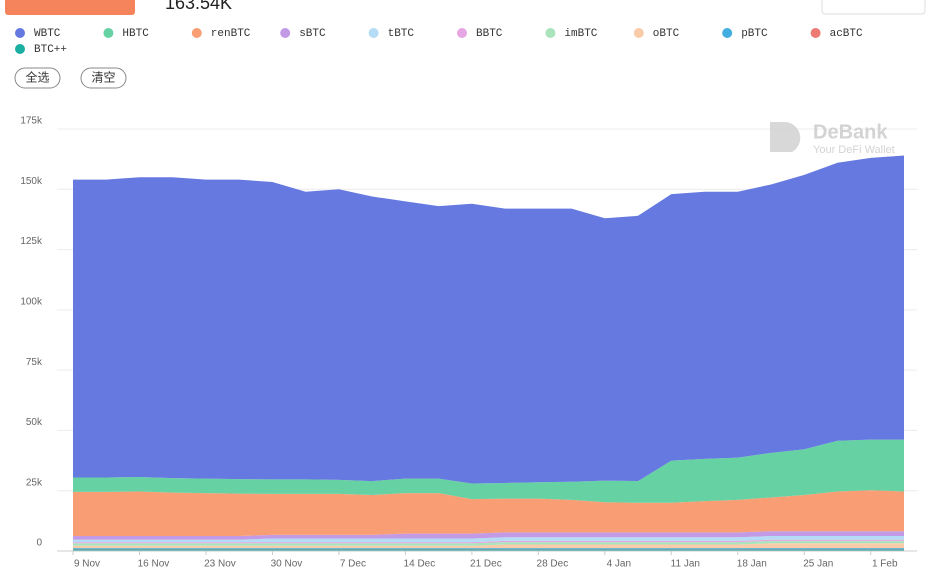  I want to click on clear-button, so click(103, 78).